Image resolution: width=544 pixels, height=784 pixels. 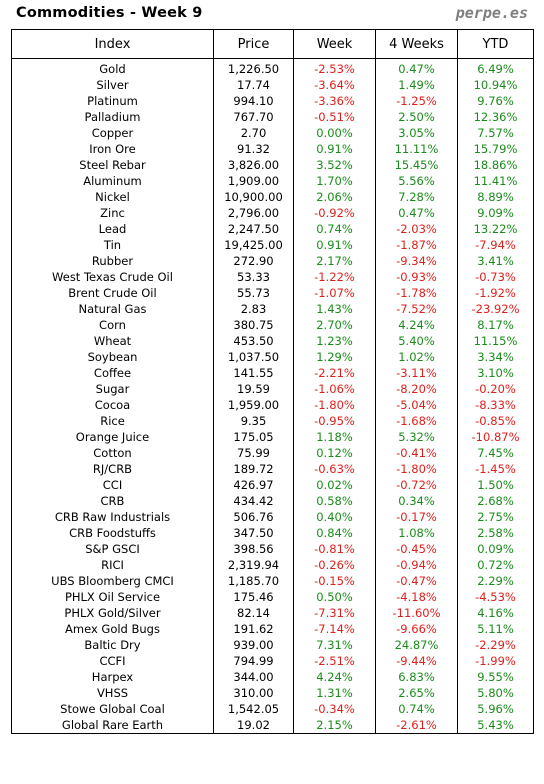 I want to click on price-cell: 17.74, so click(x=253, y=85).